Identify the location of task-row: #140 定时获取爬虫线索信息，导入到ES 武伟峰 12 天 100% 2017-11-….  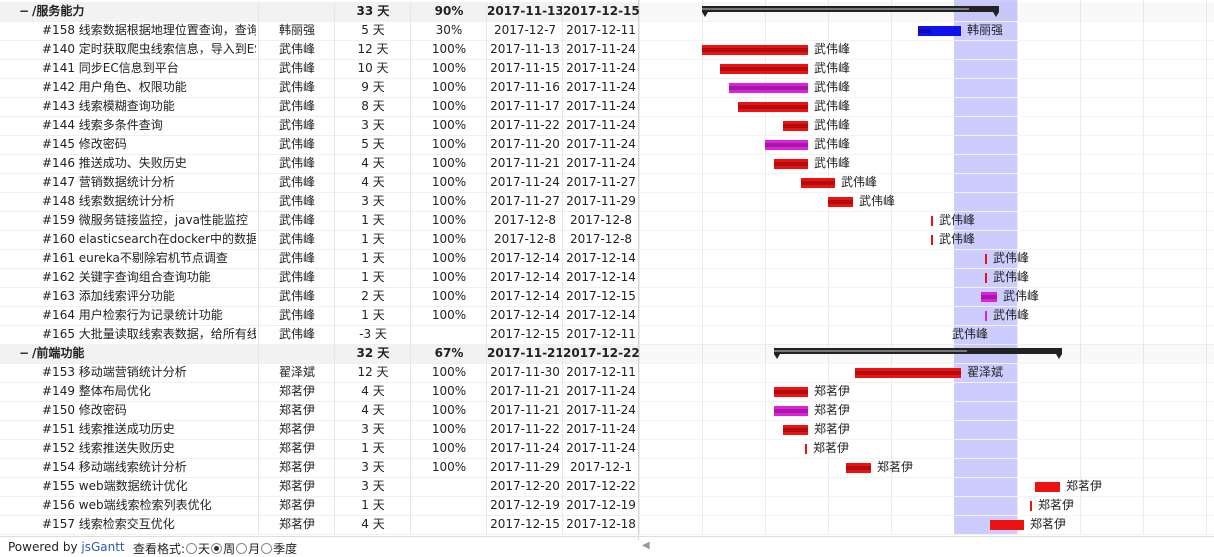
(319, 50).